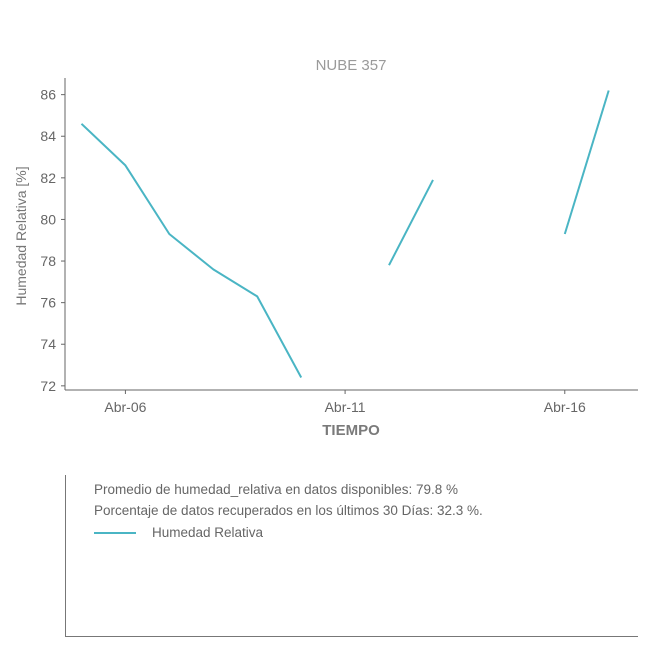  What do you see at coordinates (48, 178) in the screenshot?
I see `y-tick-label: 82` at bounding box center [48, 178].